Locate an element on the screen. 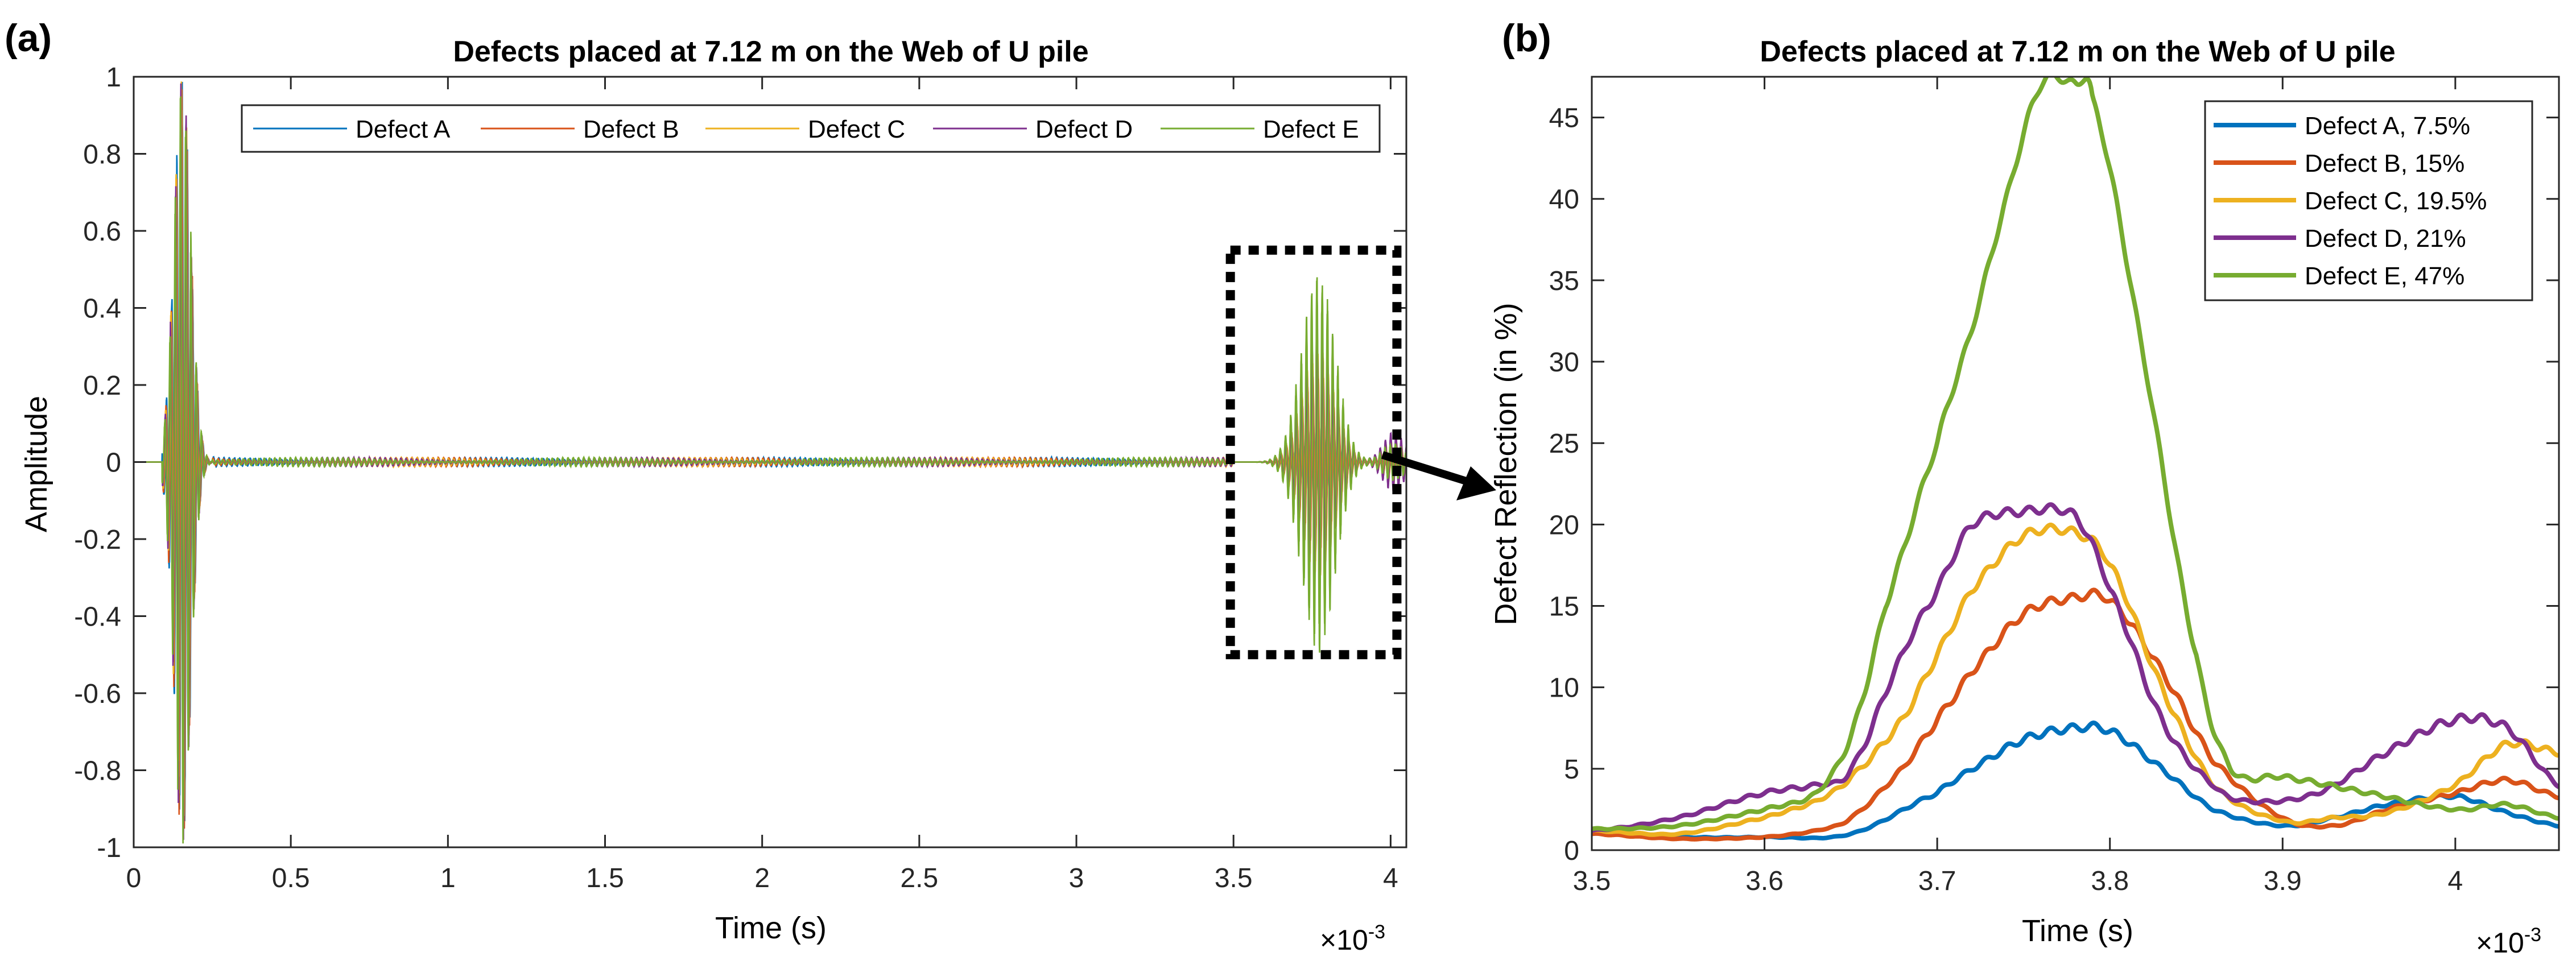  x-tick-label-0: 1 is located at coordinates (448, 878).